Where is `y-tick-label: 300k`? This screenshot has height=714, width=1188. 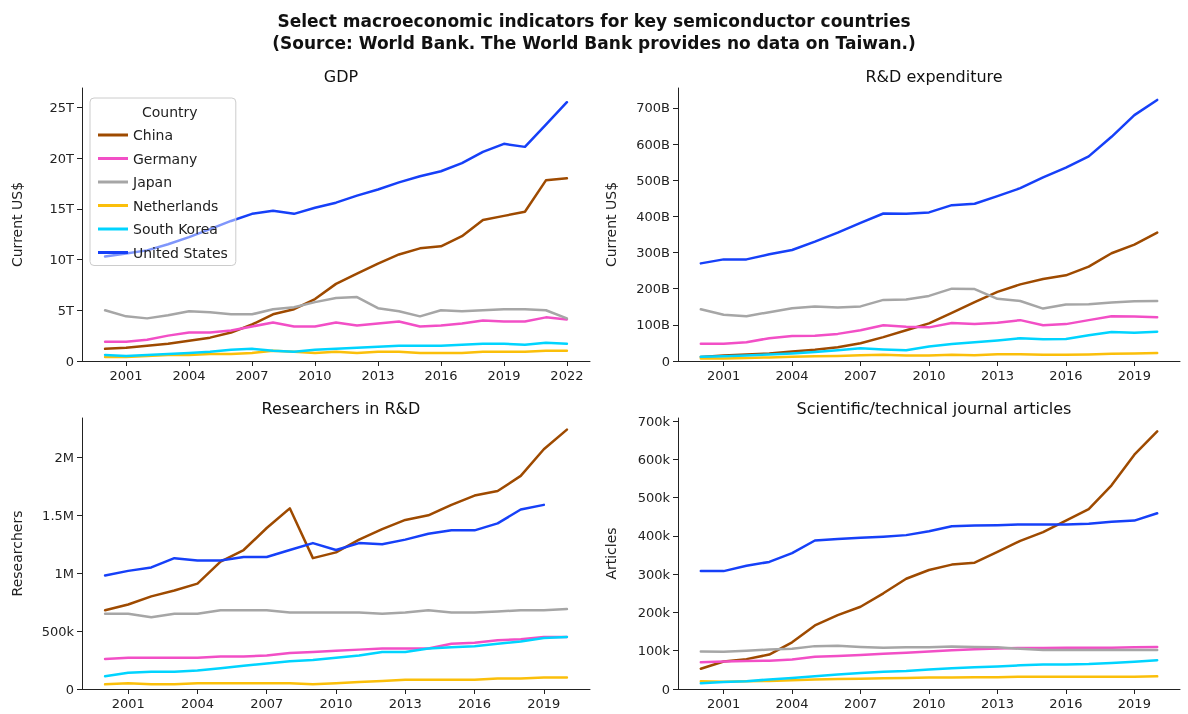 y-tick-label: 300k is located at coordinates (654, 574).